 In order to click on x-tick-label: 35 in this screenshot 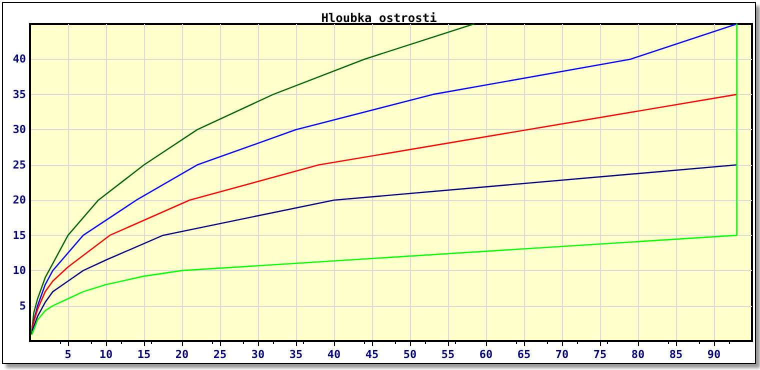, I will do `click(296, 354)`.